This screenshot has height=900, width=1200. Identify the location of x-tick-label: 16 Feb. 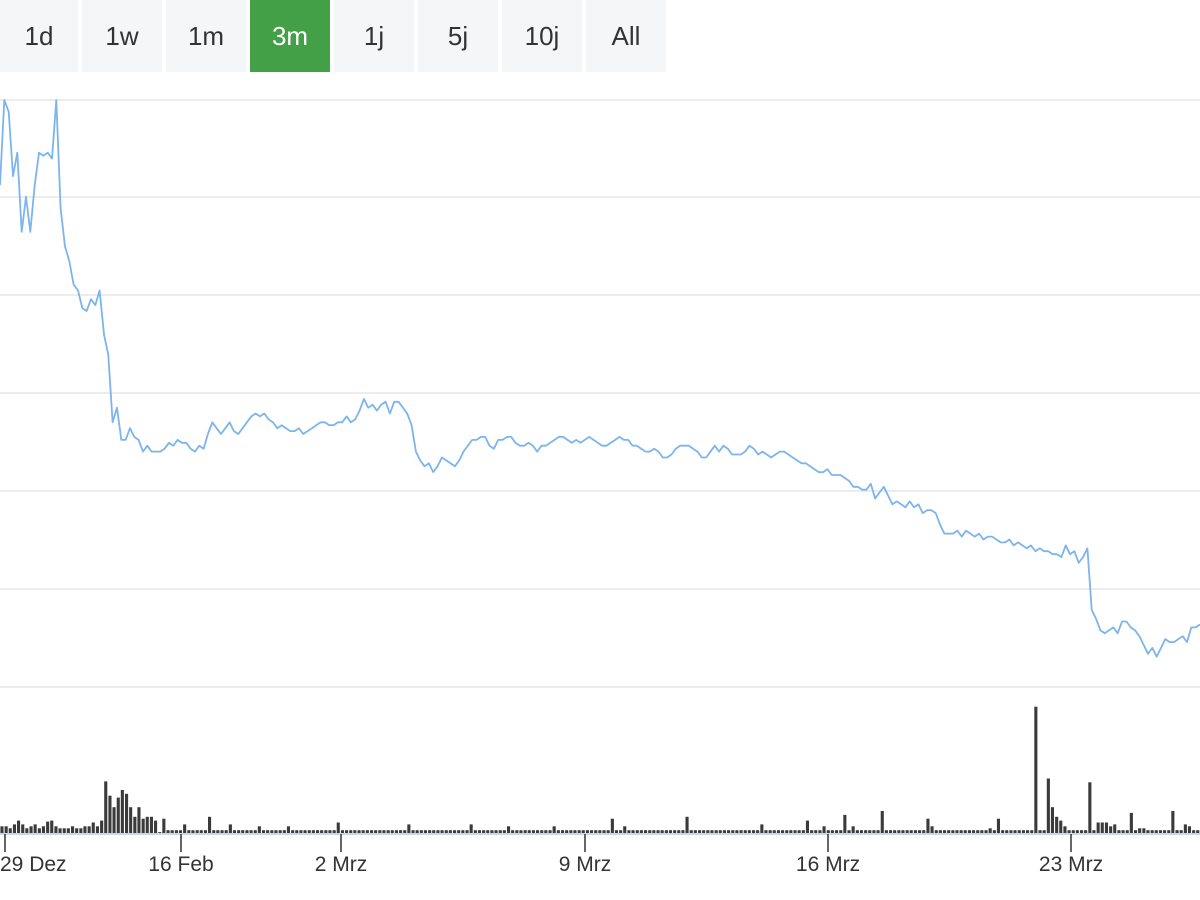
(180, 864).